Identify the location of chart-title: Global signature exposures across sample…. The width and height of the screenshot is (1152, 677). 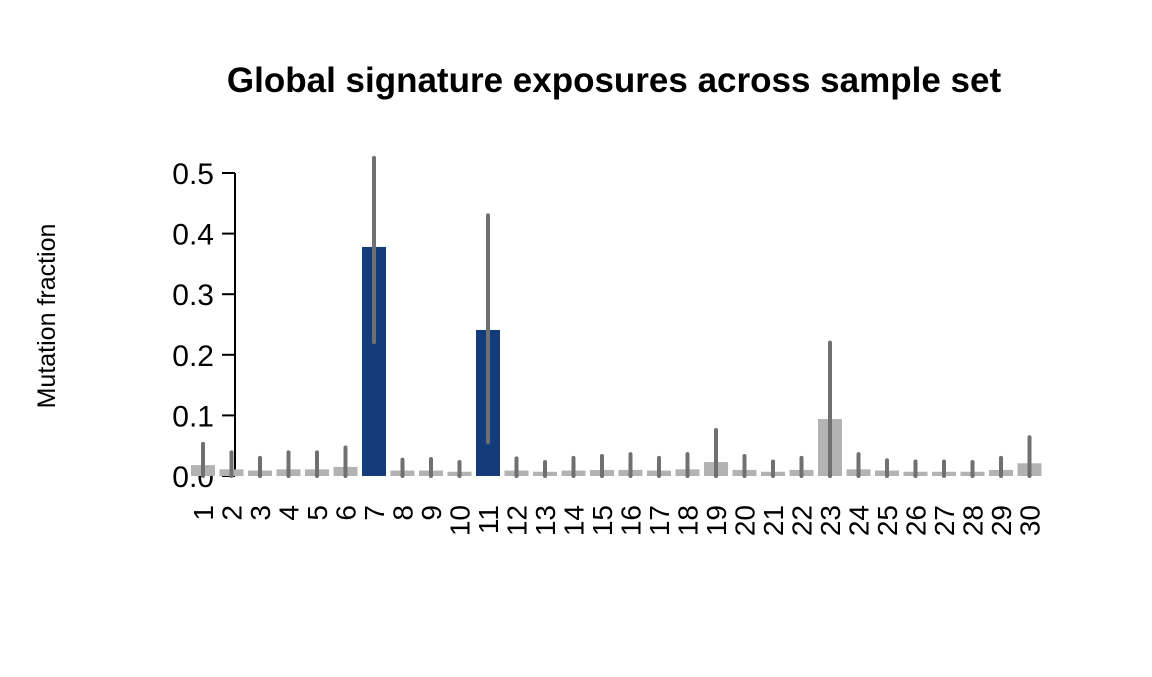
(614, 80).